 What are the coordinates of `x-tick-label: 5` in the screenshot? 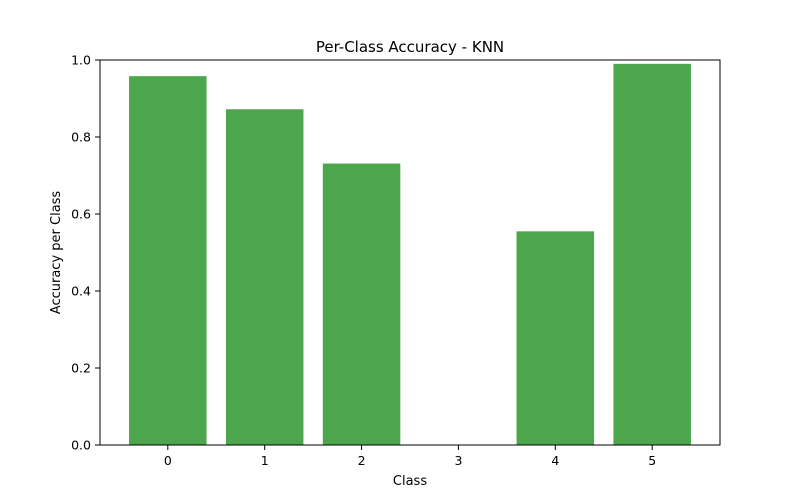 It's located at (652, 460).